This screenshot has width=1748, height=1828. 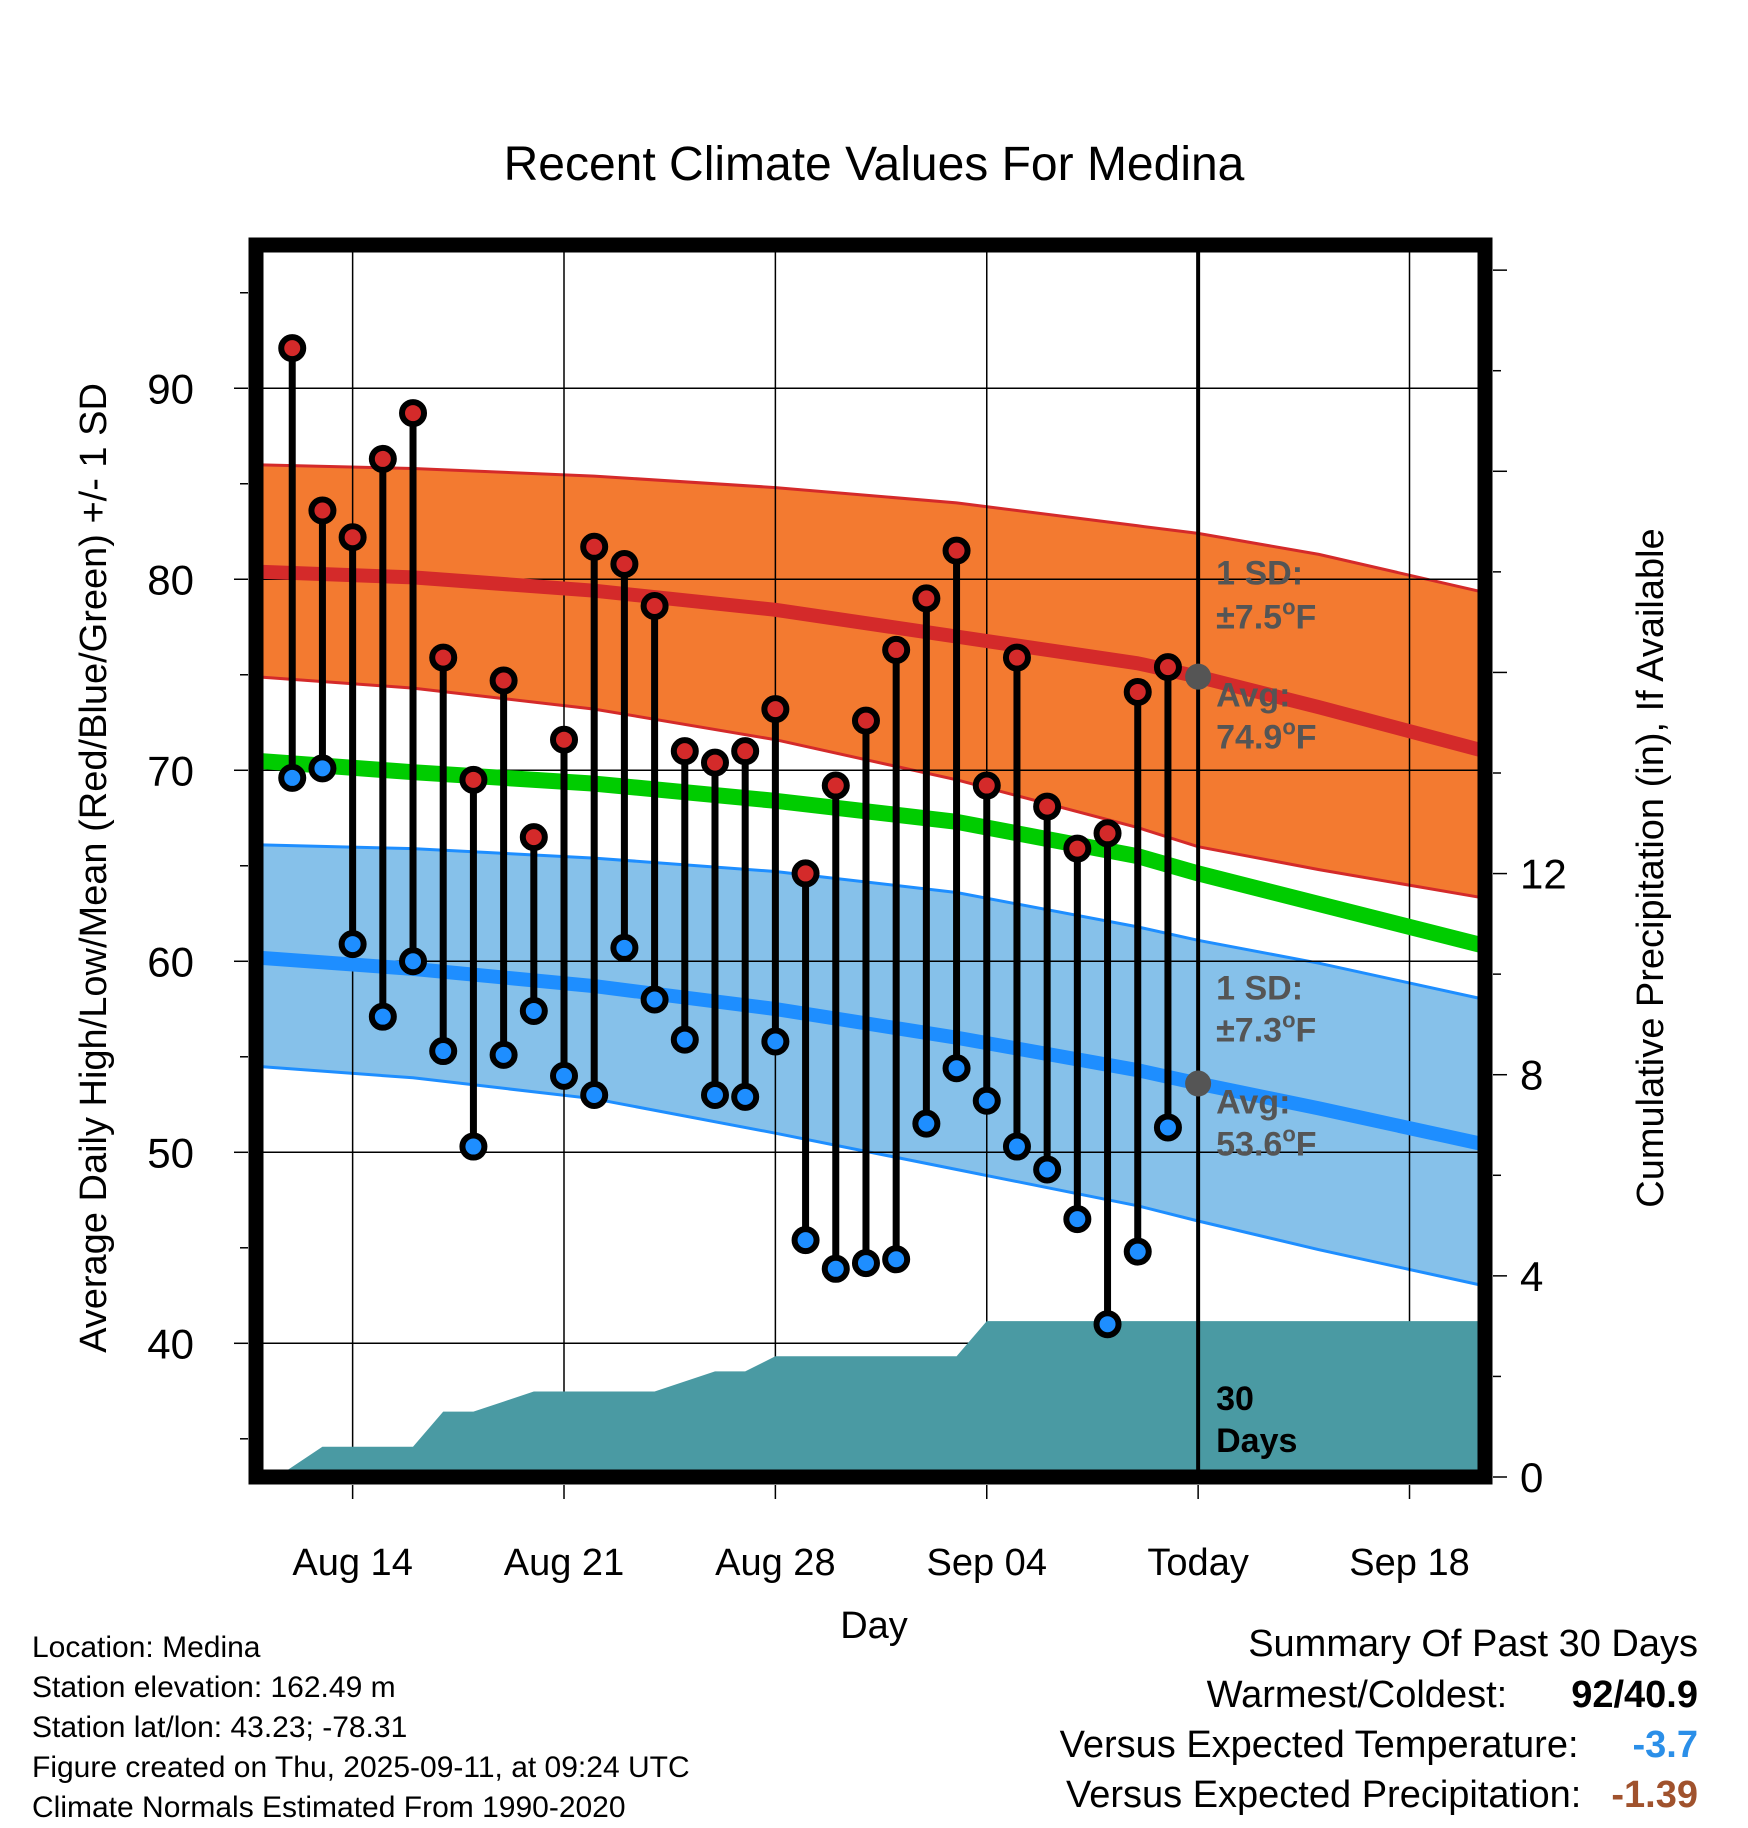 What do you see at coordinates (1409, 1563) in the screenshot?
I see `x-tick-label-5: Sep 18` at bounding box center [1409, 1563].